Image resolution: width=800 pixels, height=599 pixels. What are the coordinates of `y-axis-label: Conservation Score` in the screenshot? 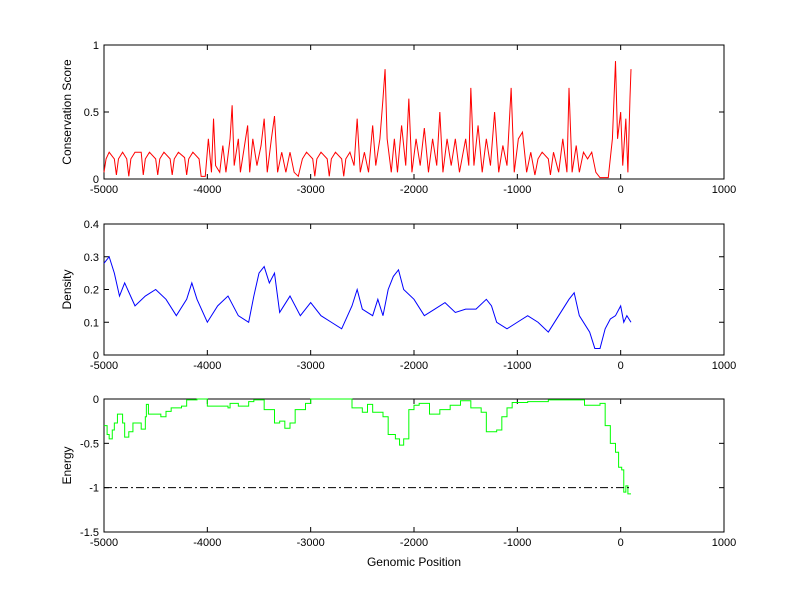 It's located at (67, 112).